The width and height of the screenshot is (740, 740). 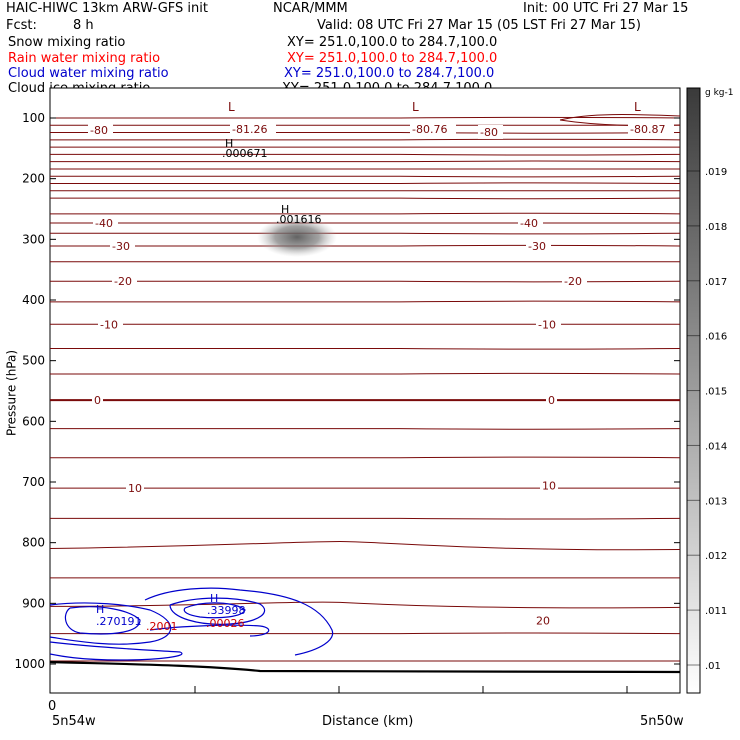 What do you see at coordinates (33, 300) in the screenshot?
I see `y-tick-label: 400` at bounding box center [33, 300].